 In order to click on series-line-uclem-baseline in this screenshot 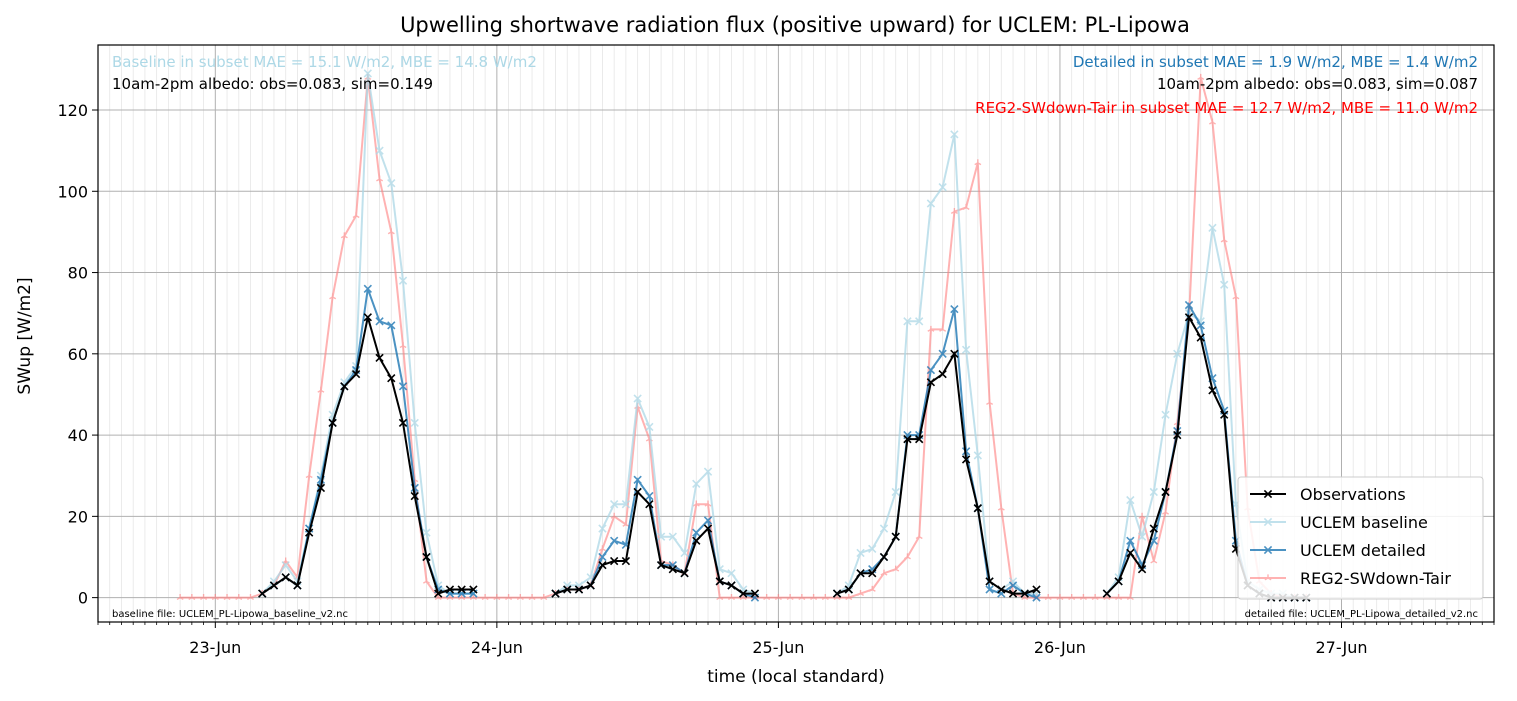, I will do `click(936, 364)`.